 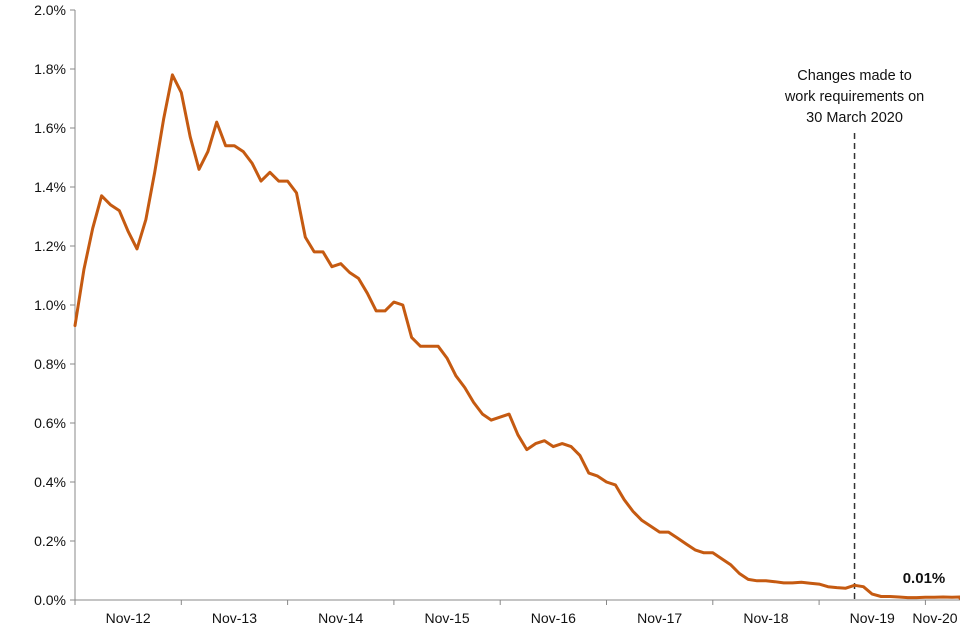 I want to click on x-tick-label: Nov-18, so click(x=765, y=618).